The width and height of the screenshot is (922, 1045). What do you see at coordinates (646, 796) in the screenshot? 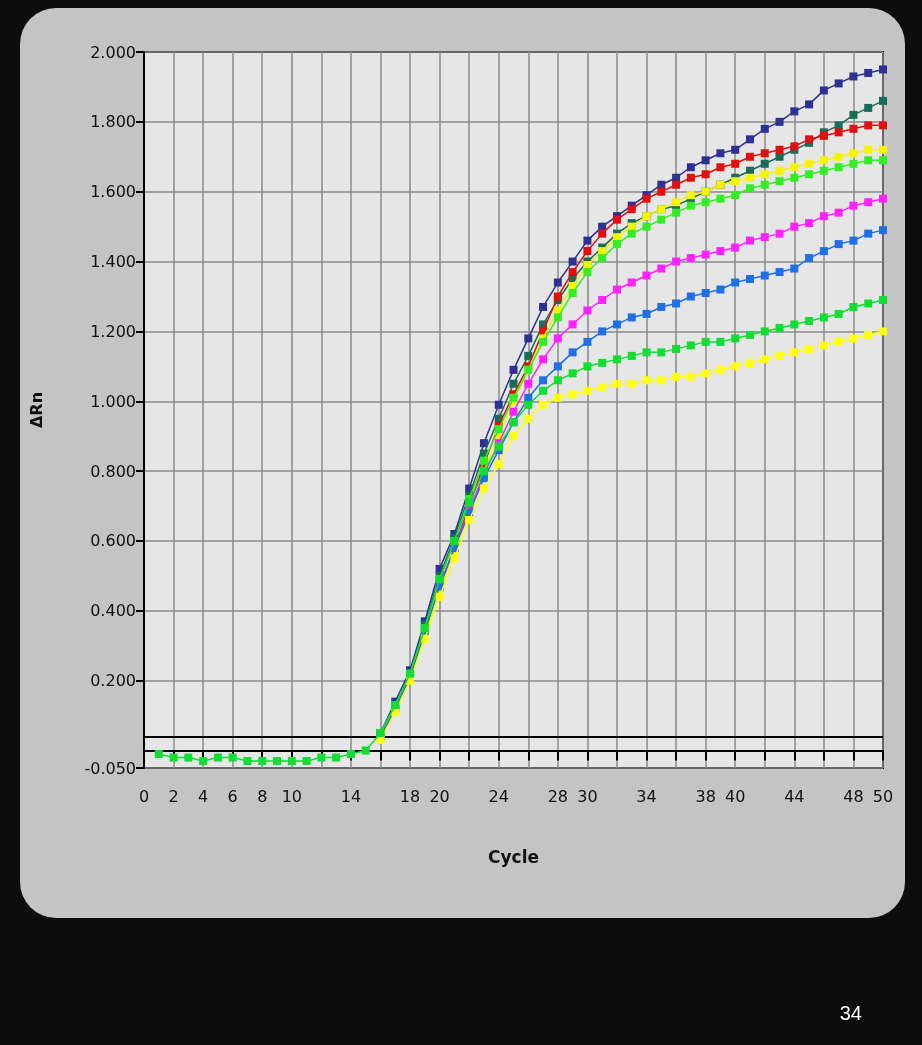
I see `x-tick-label: 34` at bounding box center [646, 796].